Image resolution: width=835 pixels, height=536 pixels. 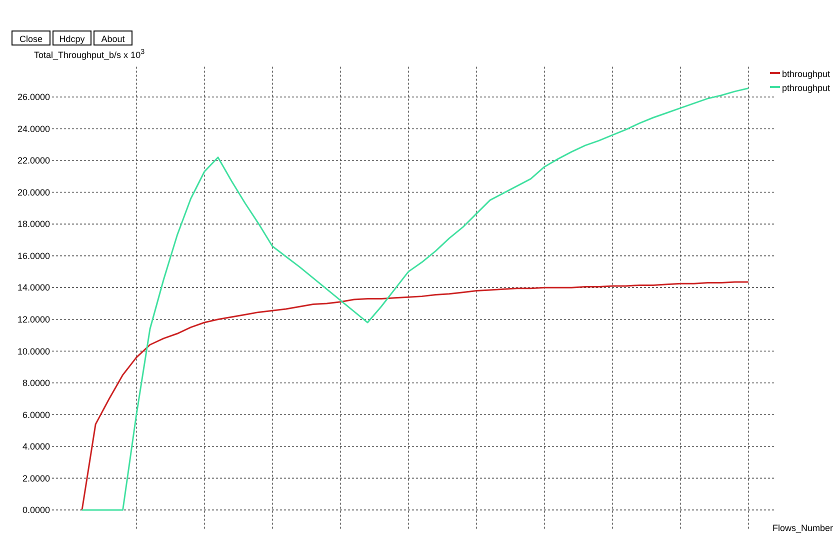 What do you see at coordinates (36, 383) in the screenshot?
I see `y-tick-label: 8.0000` at bounding box center [36, 383].